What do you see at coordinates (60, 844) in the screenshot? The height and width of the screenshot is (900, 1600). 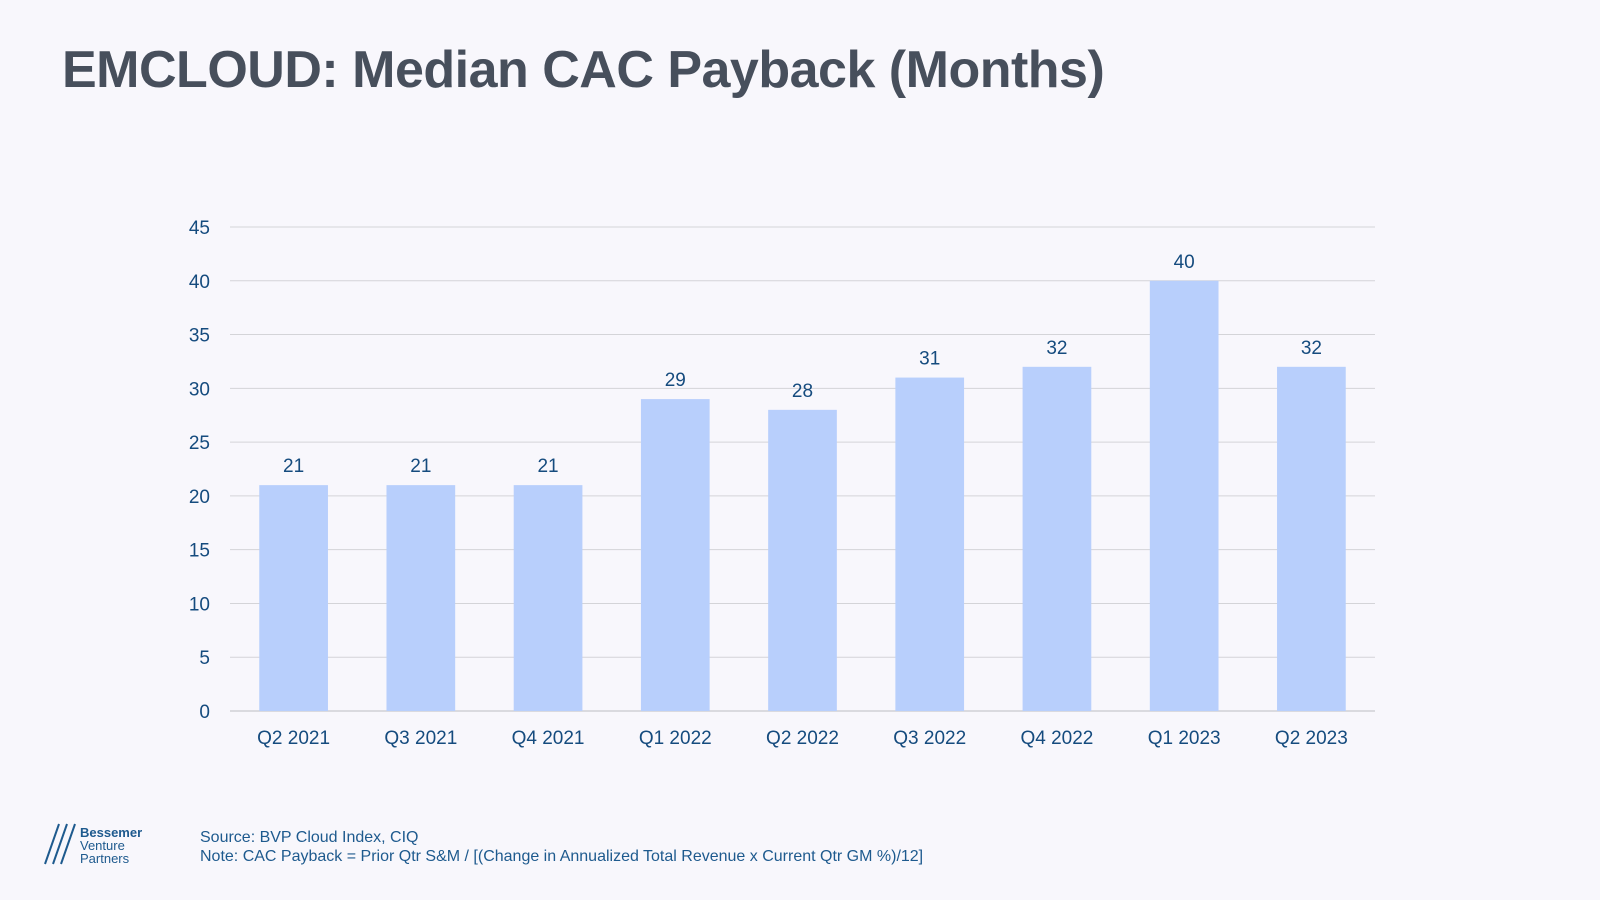 I see `bessemer-logo-icon` at bounding box center [60, 844].